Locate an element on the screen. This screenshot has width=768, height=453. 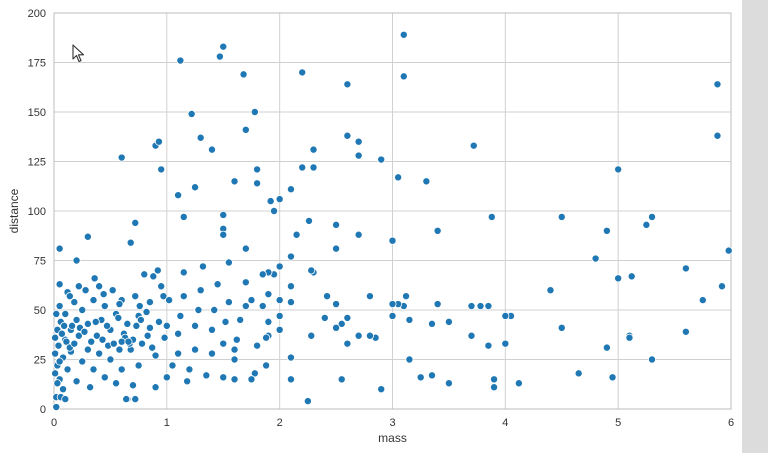
y-tick-label: 150 is located at coordinates (37, 113).